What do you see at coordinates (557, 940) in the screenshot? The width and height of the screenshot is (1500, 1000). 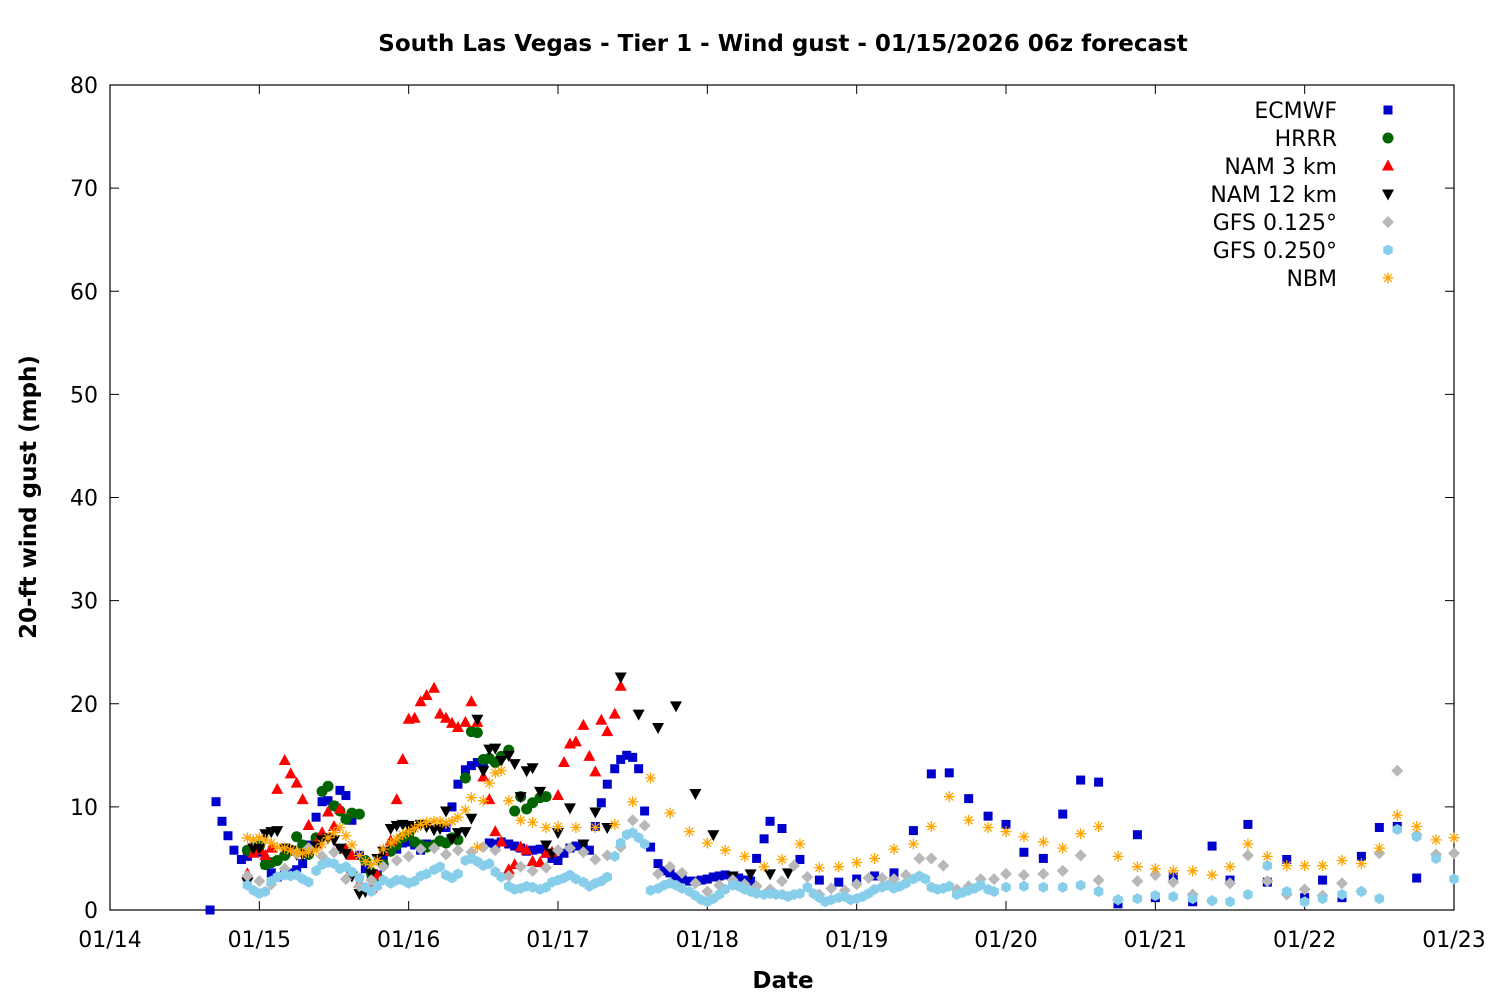 I see `x-tick-label: 01/17` at bounding box center [557, 940].